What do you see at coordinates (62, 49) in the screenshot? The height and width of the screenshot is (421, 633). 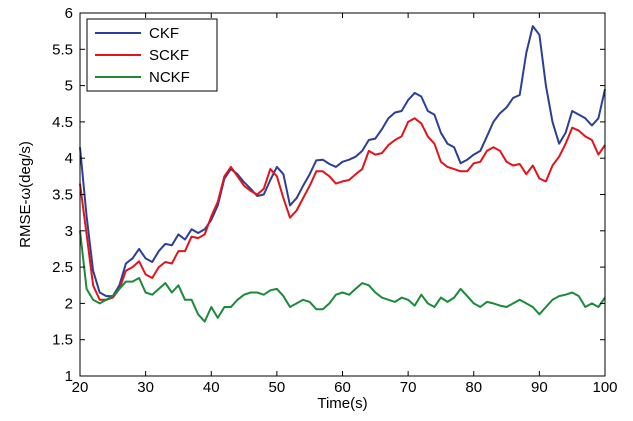 I see `y-tick-label: 5.5` at bounding box center [62, 49].